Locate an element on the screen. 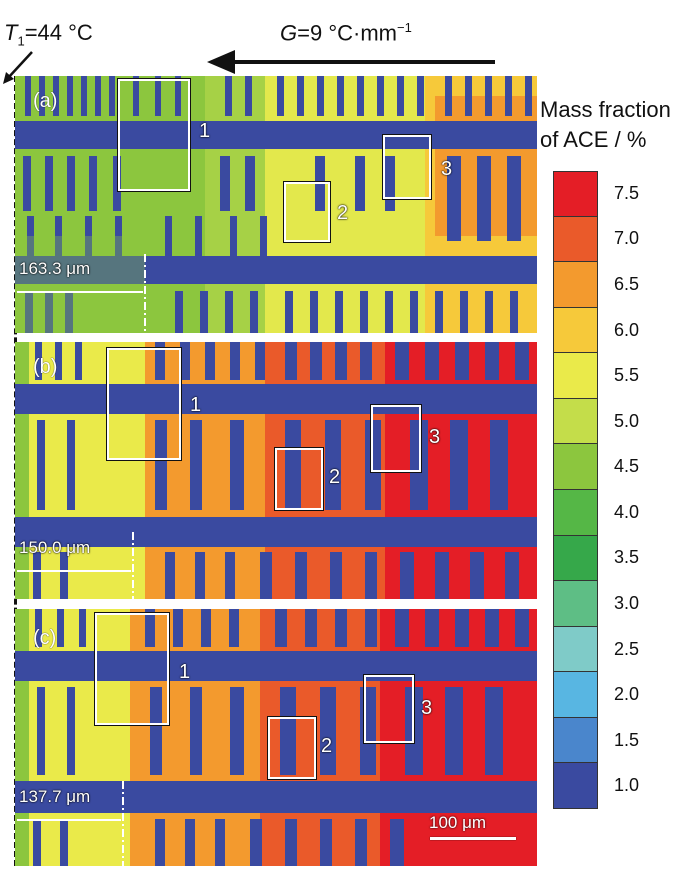 The image size is (700, 871). g-value: =9 °C·mm is located at coordinates (347, 33).